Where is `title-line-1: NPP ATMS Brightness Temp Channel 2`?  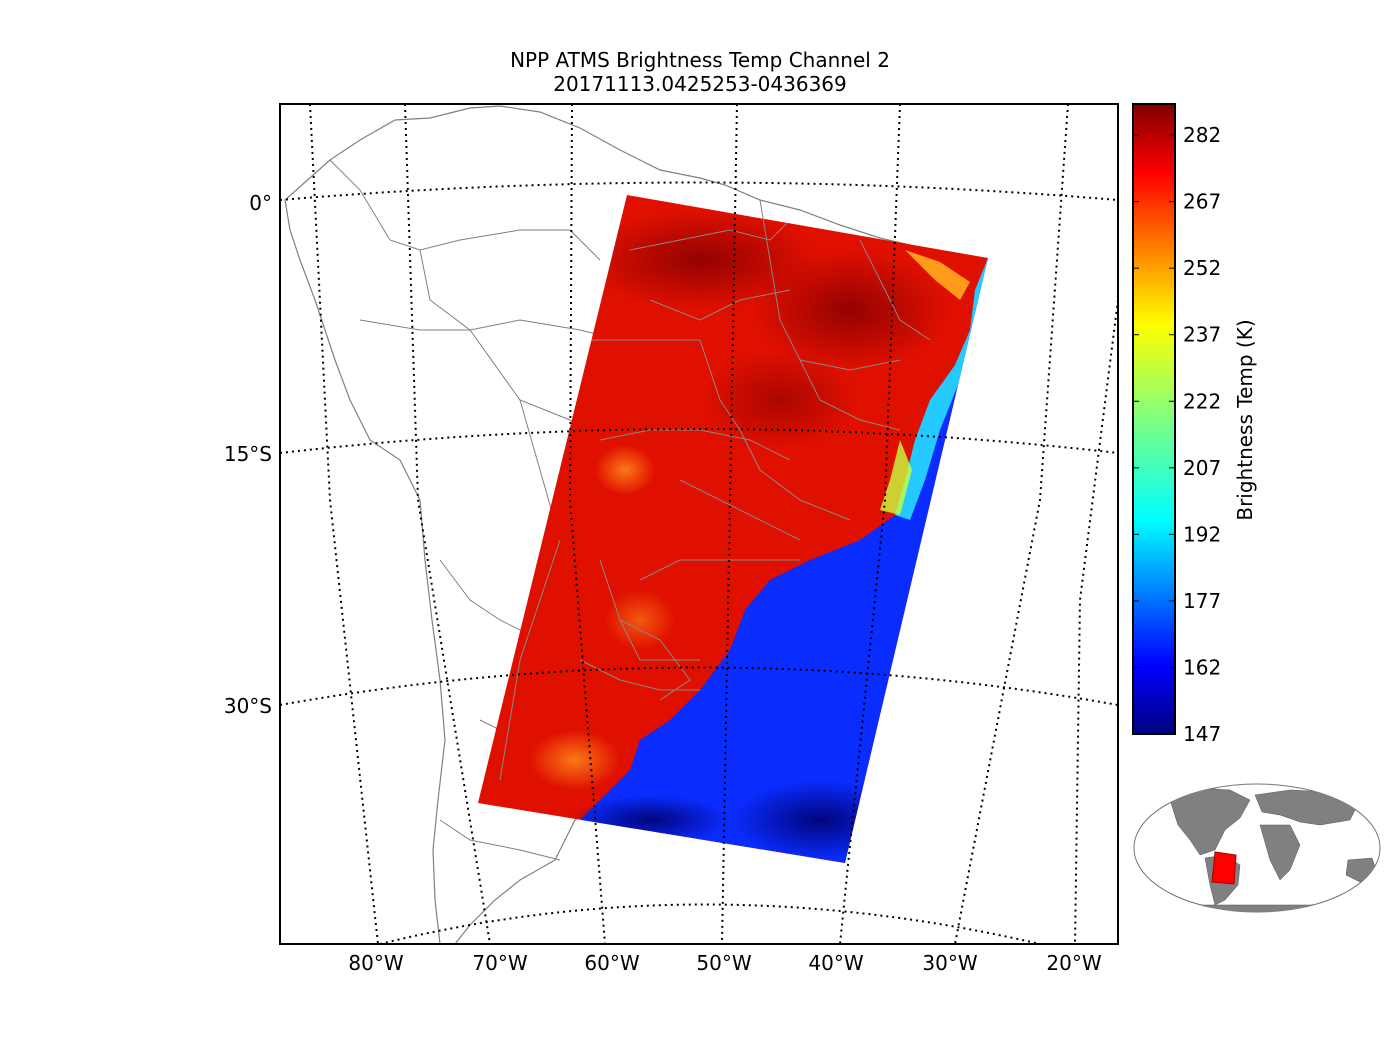 title-line-1: NPP ATMS Brightness Temp Channel 2 is located at coordinates (700, 60).